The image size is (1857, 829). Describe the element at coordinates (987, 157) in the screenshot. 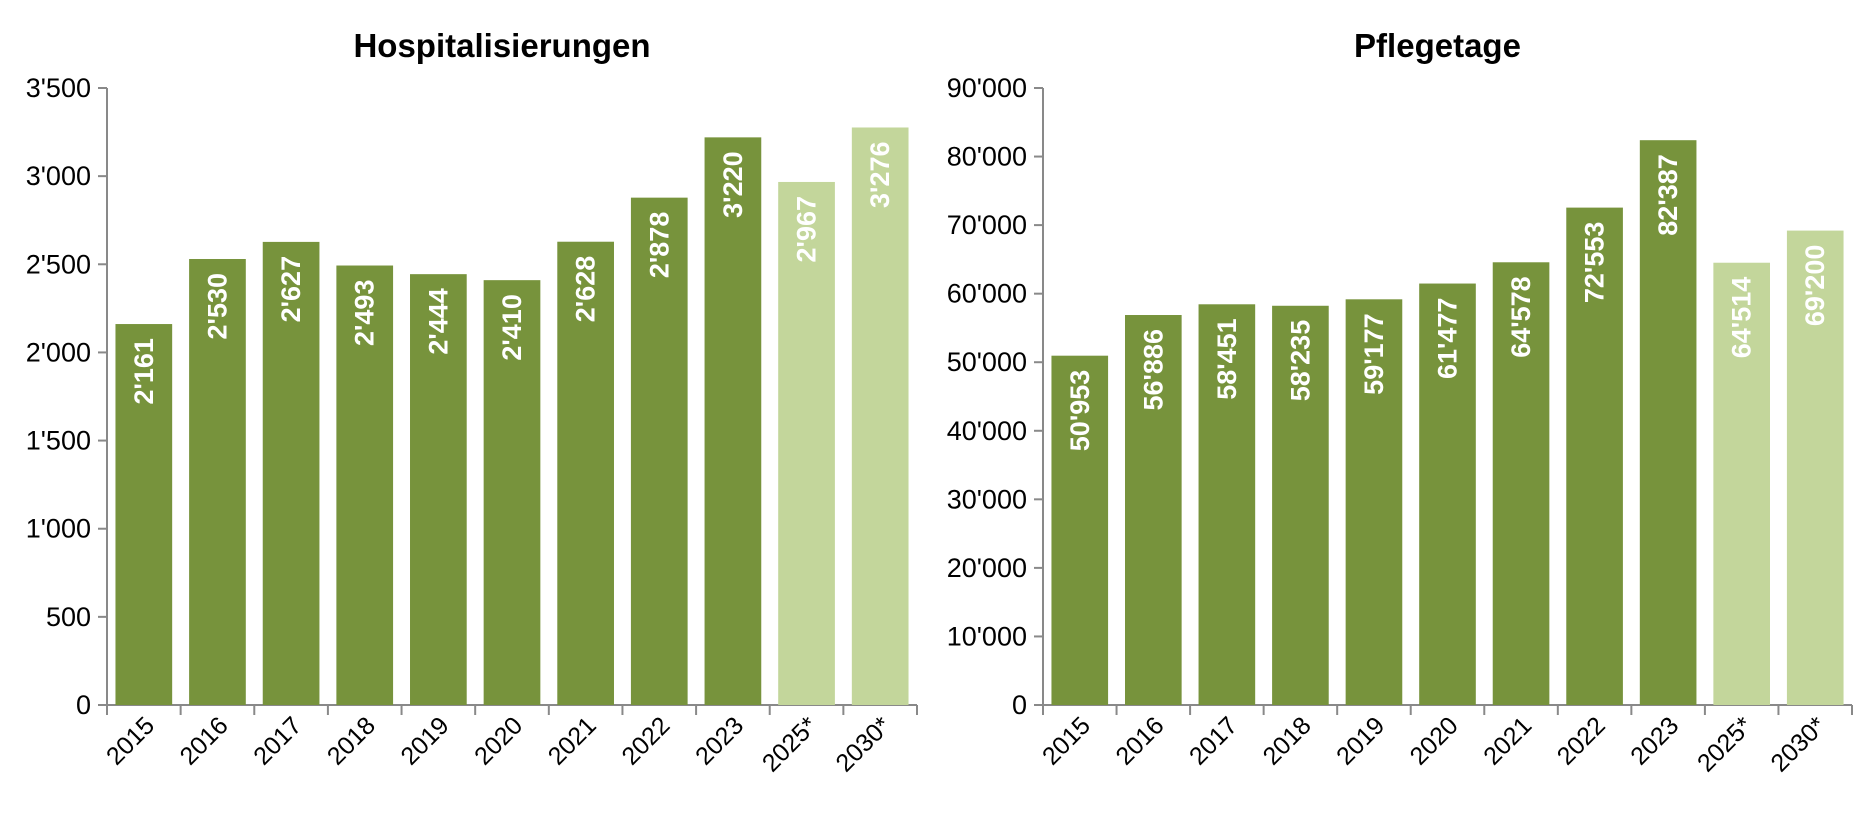

I see `y-tick-label: 80'000` at that location.